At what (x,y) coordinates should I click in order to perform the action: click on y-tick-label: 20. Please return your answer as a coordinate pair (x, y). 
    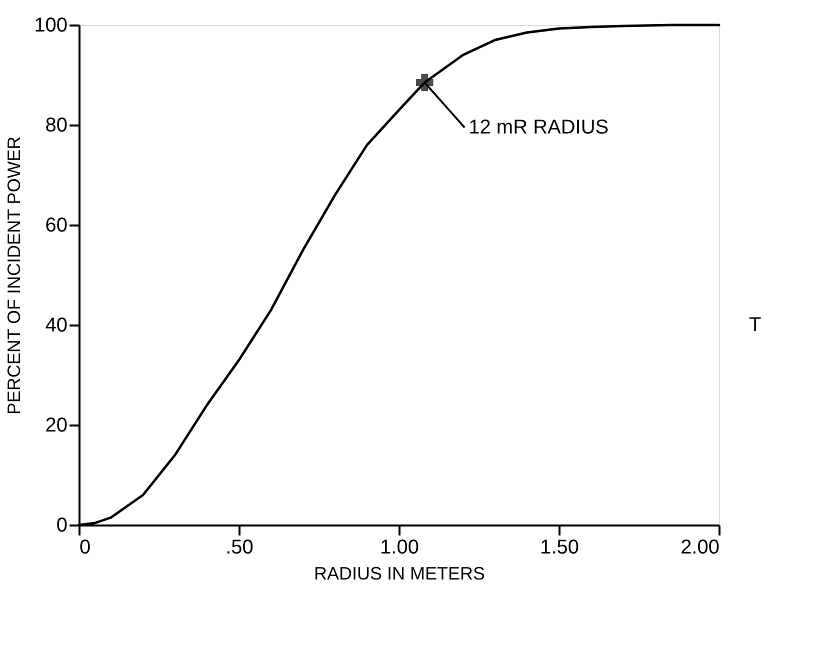
    Looking at the image, I should click on (56, 425).